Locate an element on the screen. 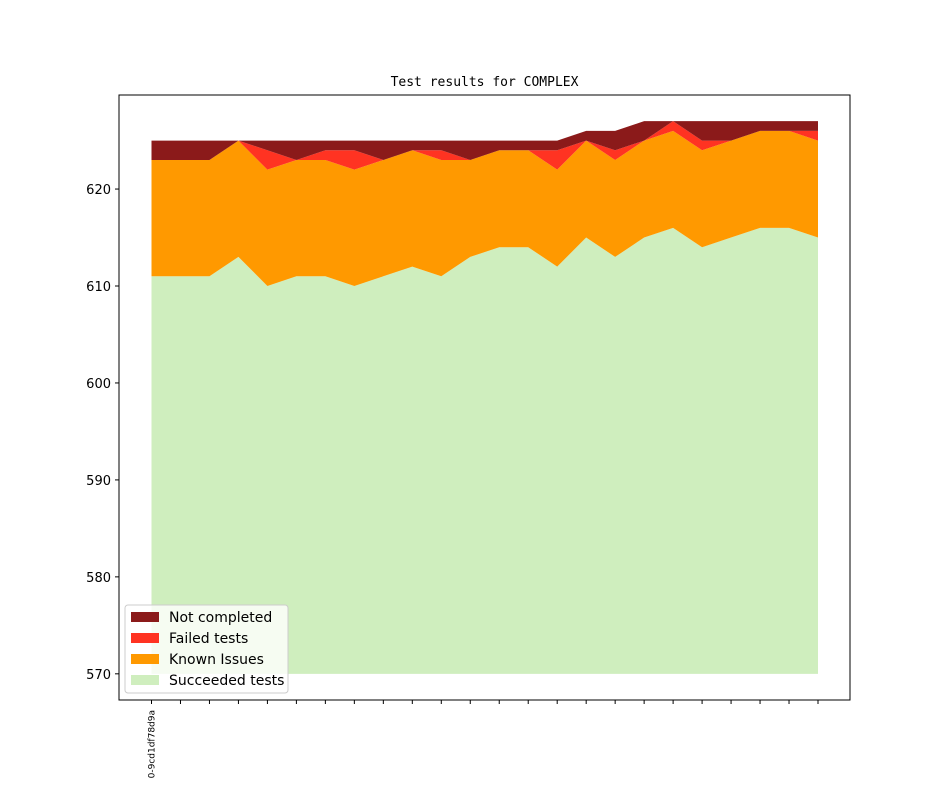  area-known-issues is located at coordinates (484, 208).